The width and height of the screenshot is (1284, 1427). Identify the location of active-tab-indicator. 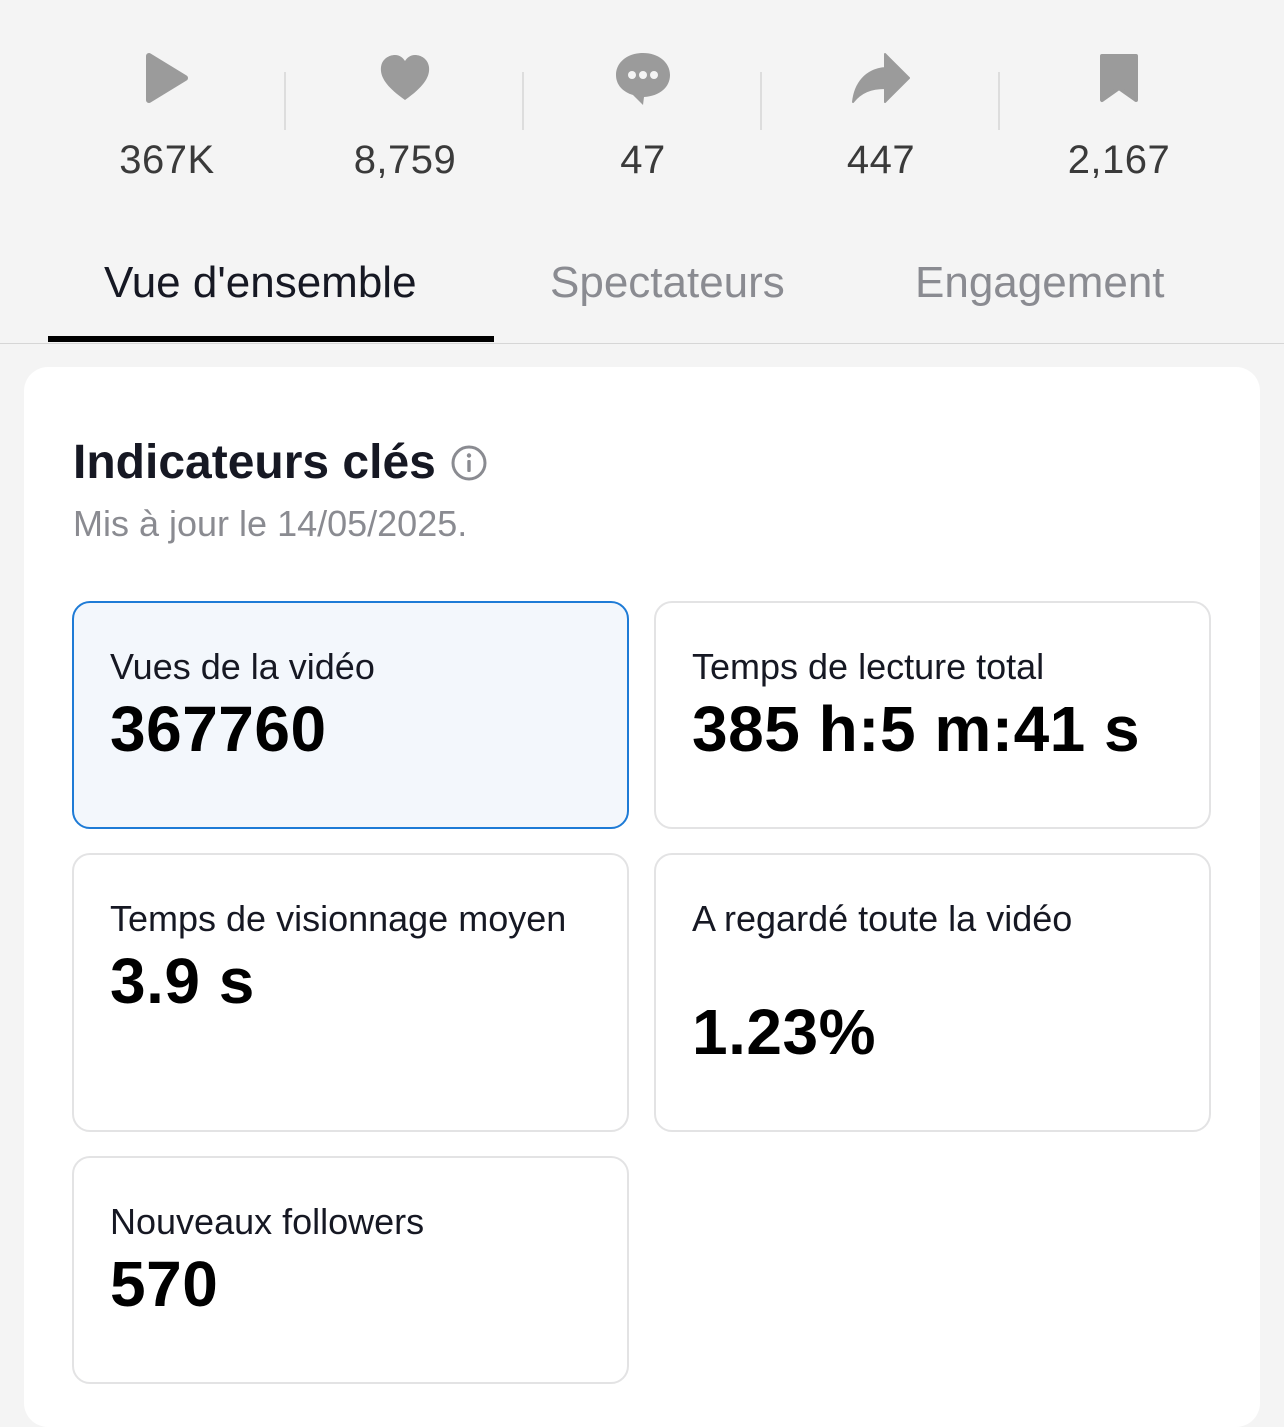
(271, 339).